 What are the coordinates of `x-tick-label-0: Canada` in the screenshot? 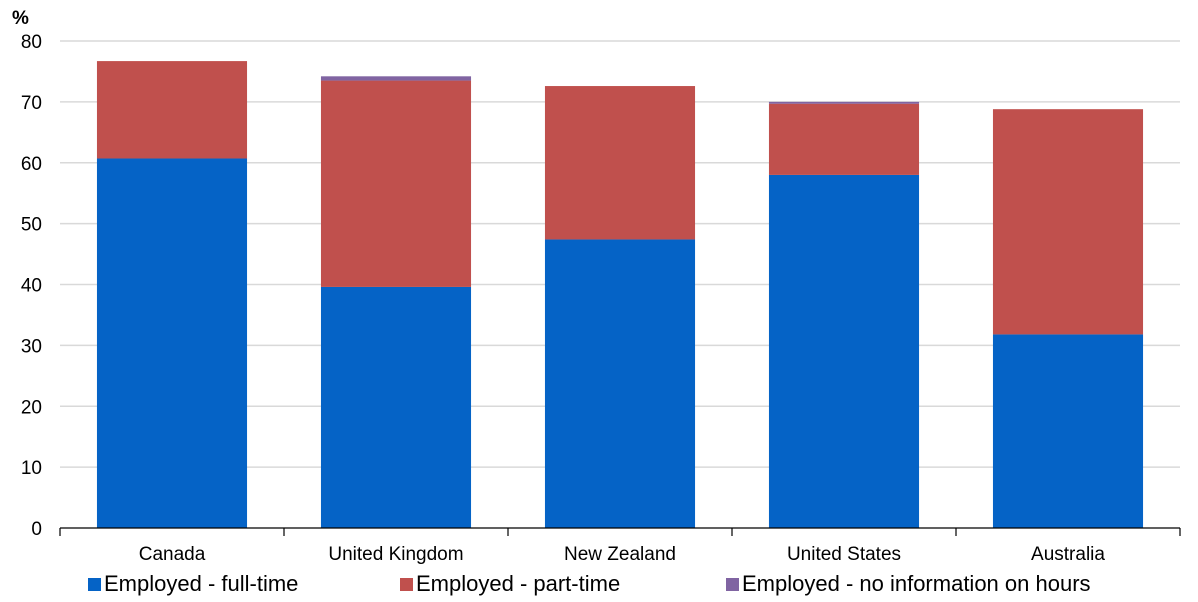 It's located at (172, 554).